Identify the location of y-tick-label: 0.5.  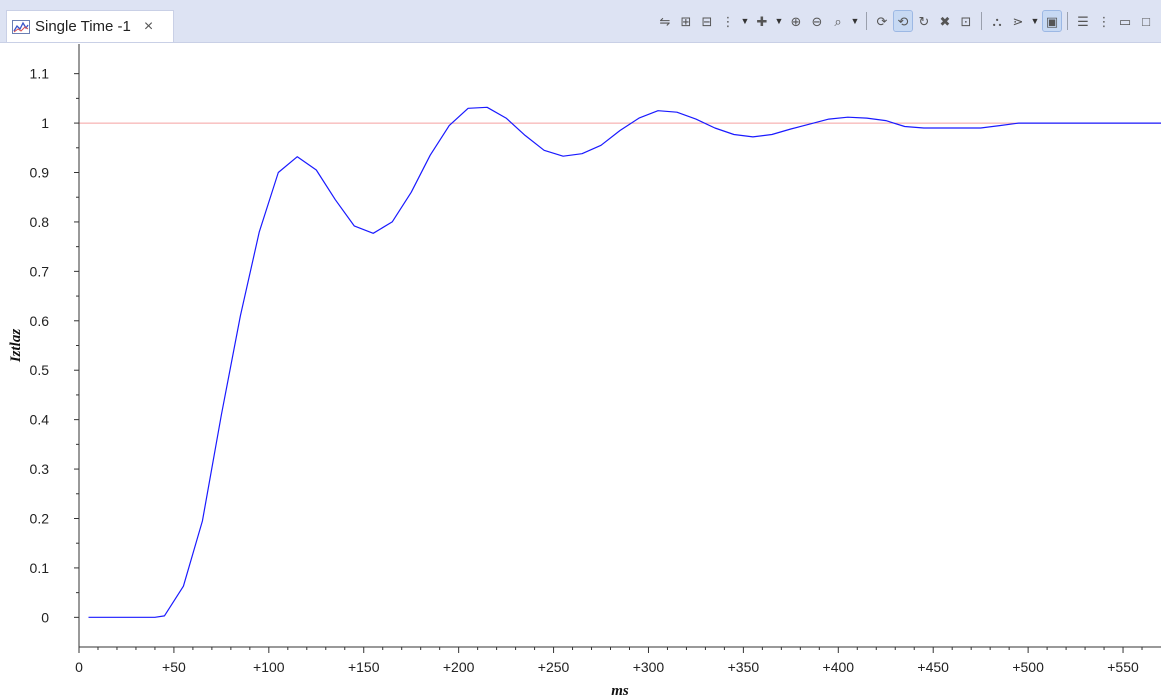
(40, 370).